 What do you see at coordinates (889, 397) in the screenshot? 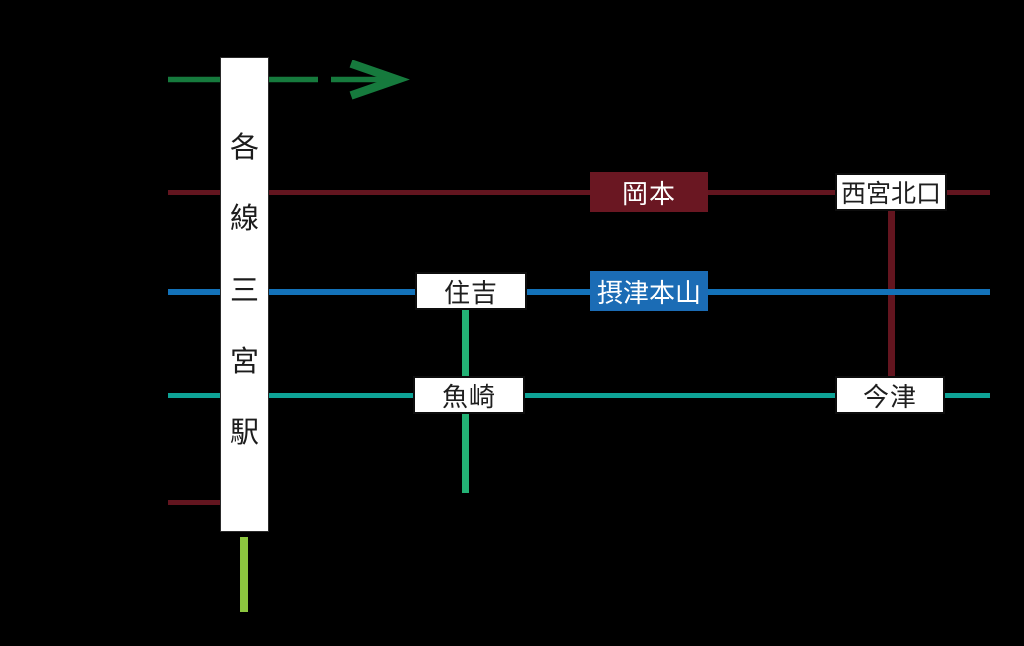
I see `station-label-imazu: 今津` at bounding box center [889, 397].